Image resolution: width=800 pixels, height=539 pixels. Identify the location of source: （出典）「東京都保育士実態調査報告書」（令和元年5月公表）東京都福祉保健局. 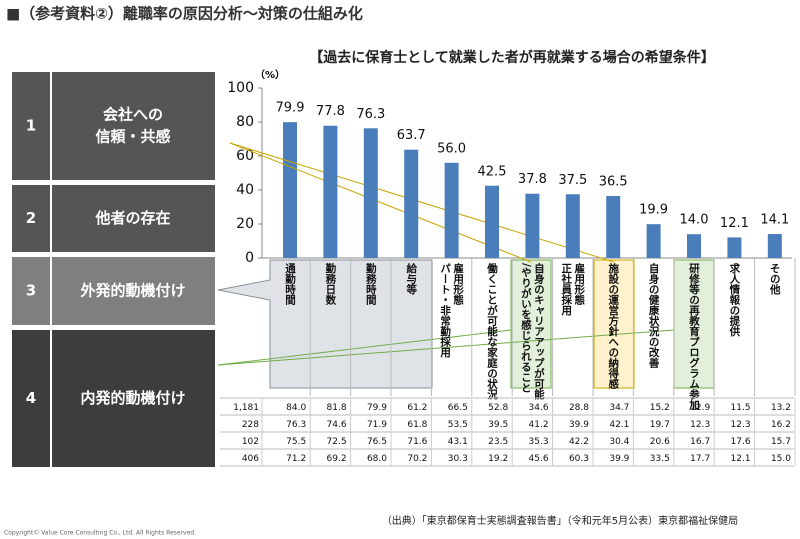
(560, 520).